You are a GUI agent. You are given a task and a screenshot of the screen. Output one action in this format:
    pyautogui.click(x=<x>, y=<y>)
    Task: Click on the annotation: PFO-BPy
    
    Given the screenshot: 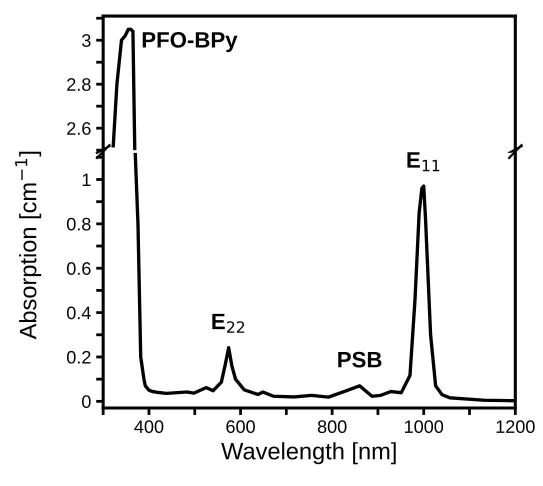 What is the action you would take?
    pyautogui.click(x=190, y=42)
    